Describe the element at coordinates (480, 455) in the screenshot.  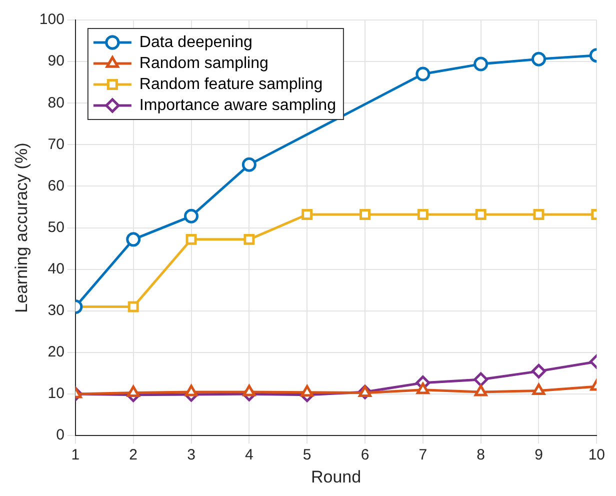
I see `x-tick-label: 8` at that location.